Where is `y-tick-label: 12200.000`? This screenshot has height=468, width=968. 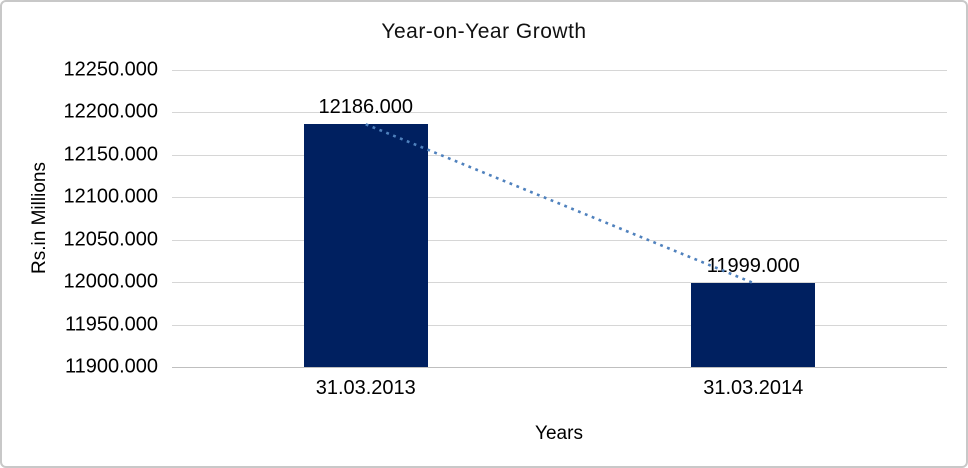
y-tick-label: 12200.000 is located at coordinates (110, 111).